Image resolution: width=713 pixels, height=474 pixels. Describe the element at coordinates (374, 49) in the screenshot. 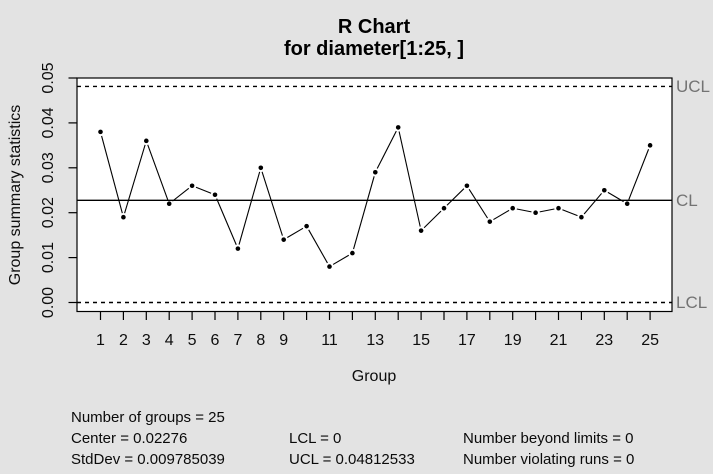

I see `chart-subtitle: for diameter[1:25, ]` at that location.